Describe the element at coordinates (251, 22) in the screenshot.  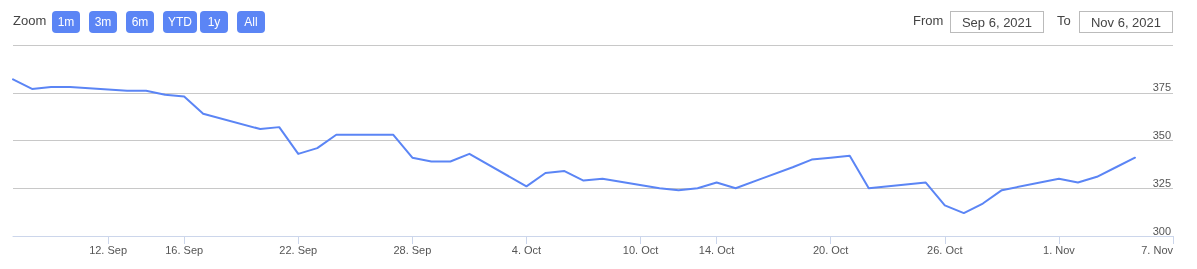
I see `text: All` at that location.